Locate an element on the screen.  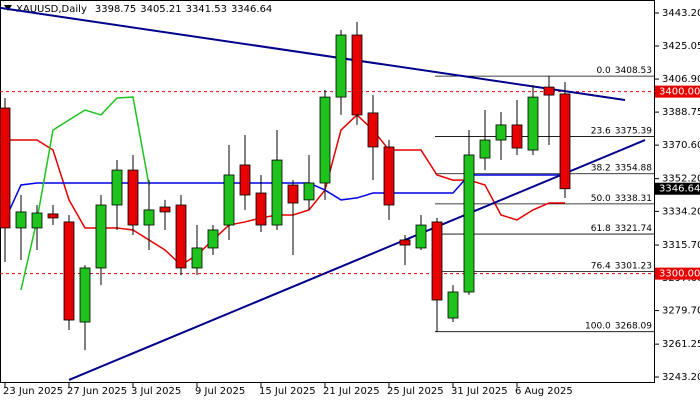
fib-label: 23.6 3375.39 is located at coordinates (622, 131).